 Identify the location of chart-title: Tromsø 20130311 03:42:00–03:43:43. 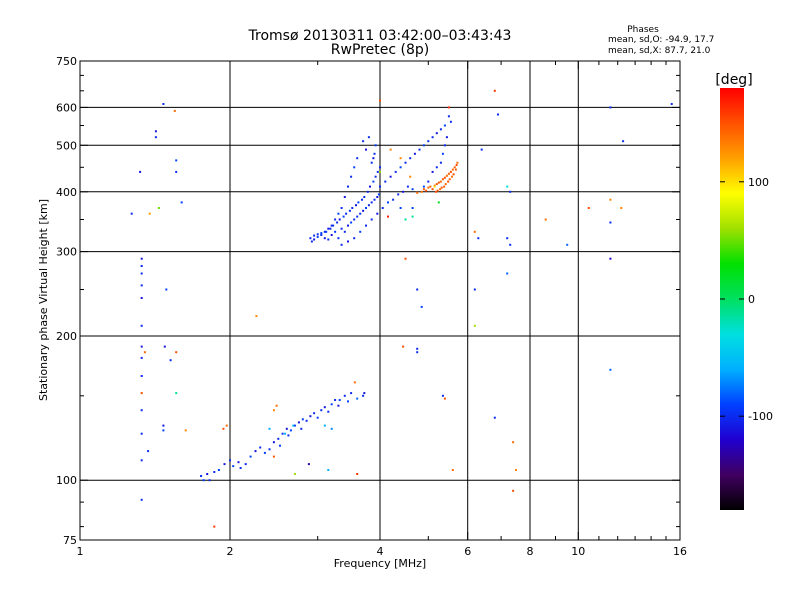
(380, 36).